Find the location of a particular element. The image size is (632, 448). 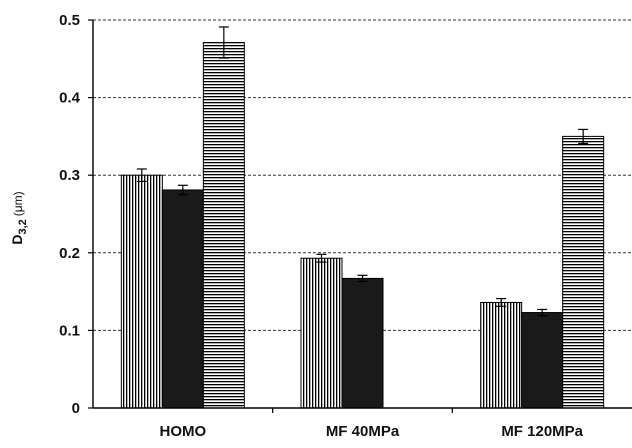

y-tick-label: 0.3 is located at coordinates (69, 175).